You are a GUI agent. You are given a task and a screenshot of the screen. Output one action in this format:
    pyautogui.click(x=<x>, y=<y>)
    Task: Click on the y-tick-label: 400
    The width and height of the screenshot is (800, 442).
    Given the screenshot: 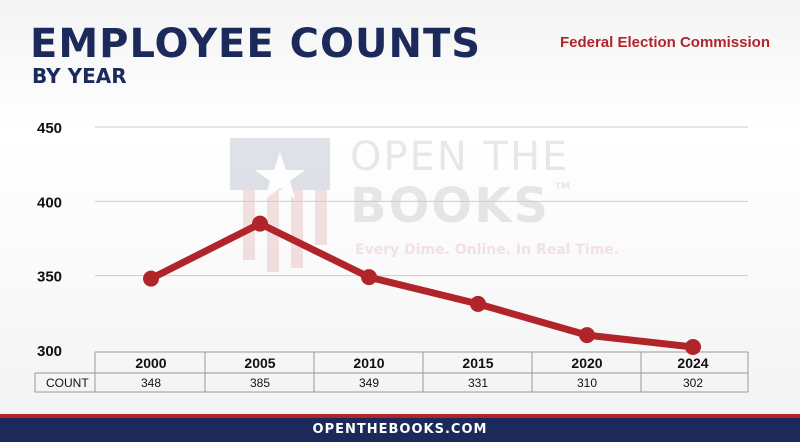 What is the action you would take?
    pyautogui.click(x=49, y=202)
    